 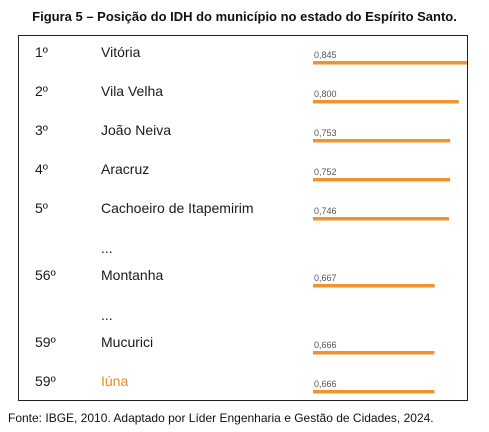 I want to click on municipality-label: Vila Velha, so click(x=132, y=91).